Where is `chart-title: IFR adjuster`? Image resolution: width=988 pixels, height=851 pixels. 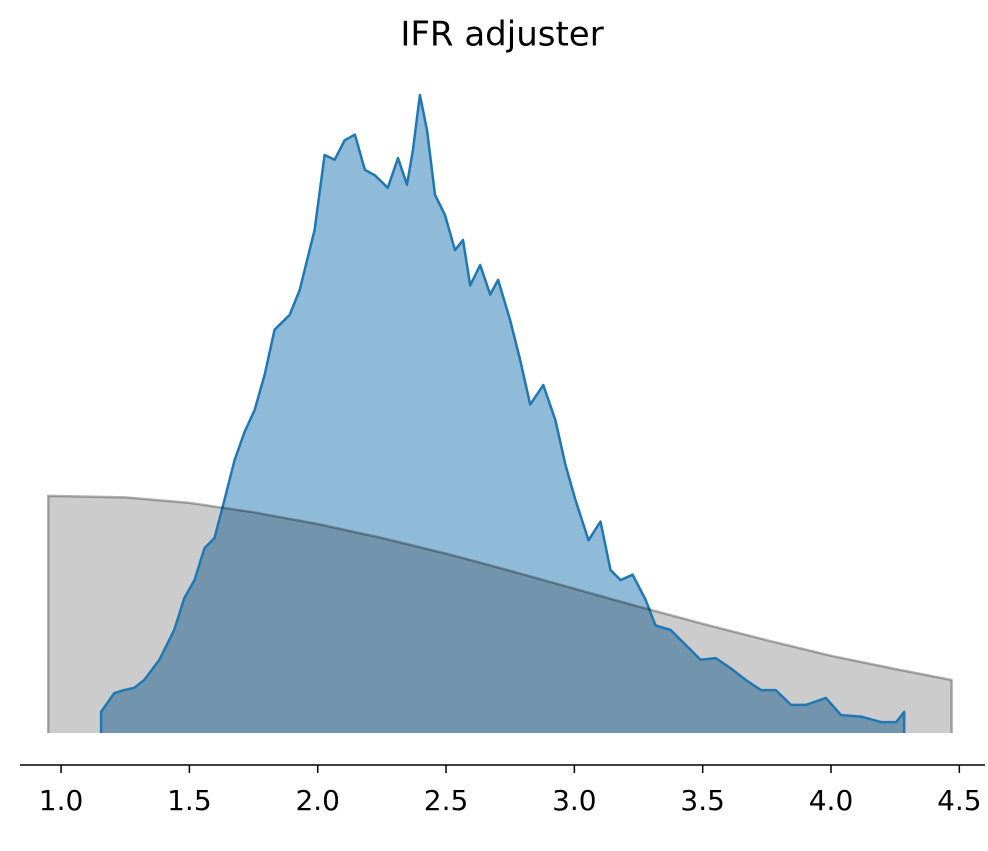
chart-title: IFR adjuster is located at coordinates (501, 35).